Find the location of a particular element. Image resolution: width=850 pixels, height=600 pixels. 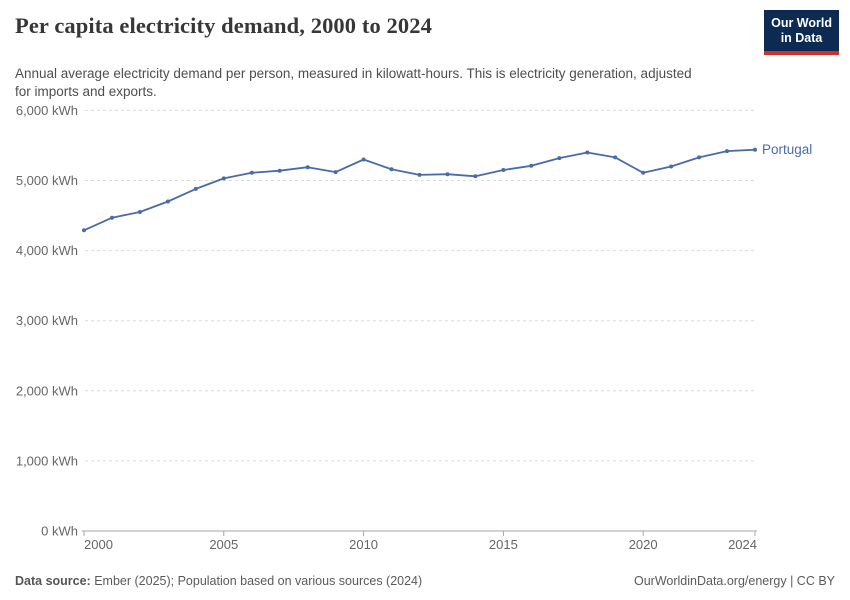

series-end-label: Portugal is located at coordinates (787, 149).